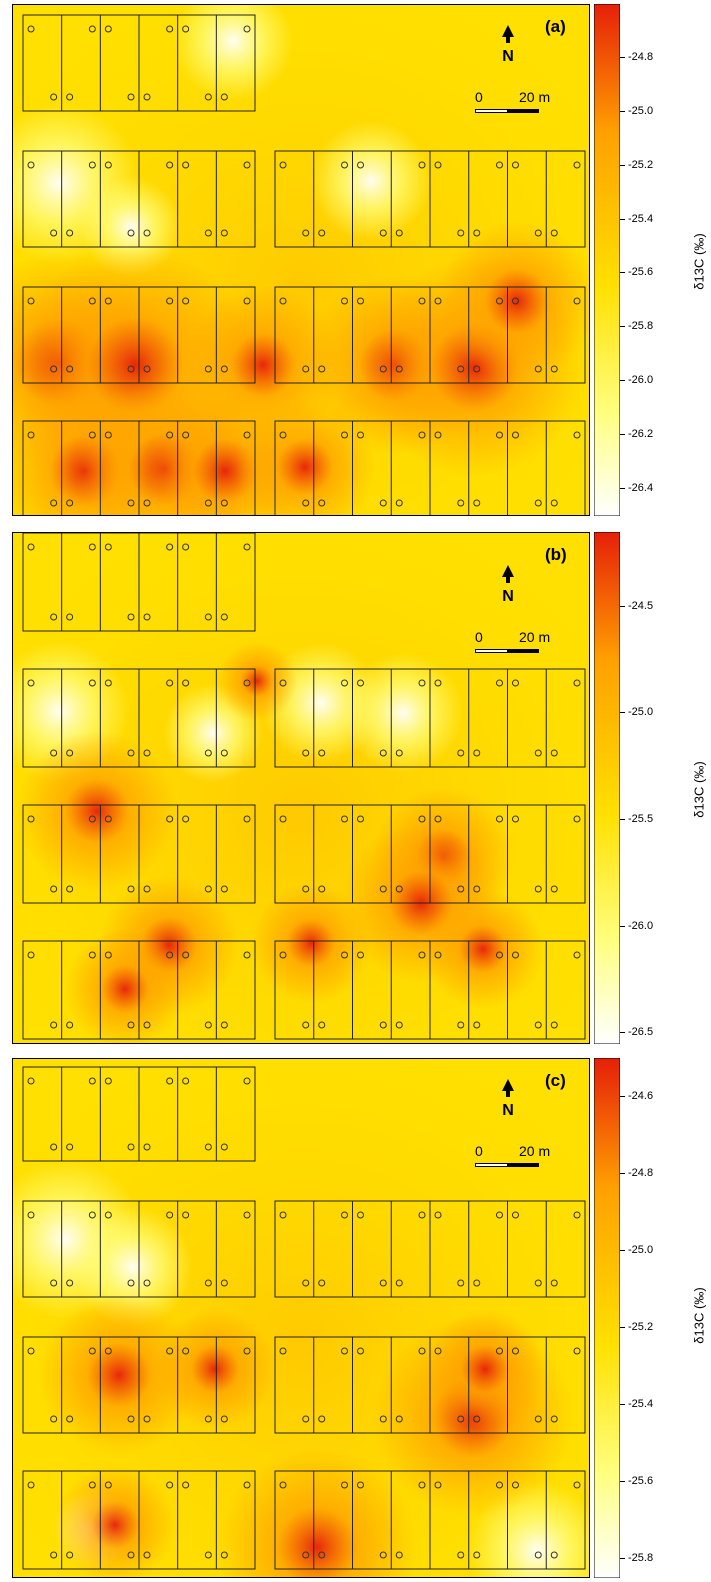 Image resolution: width=711 pixels, height=1582 pixels. What do you see at coordinates (699, 1315) in the screenshot?
I see `colorbar-axis-label-c: δ13C (‰)` at bounding box center [699, 1315].